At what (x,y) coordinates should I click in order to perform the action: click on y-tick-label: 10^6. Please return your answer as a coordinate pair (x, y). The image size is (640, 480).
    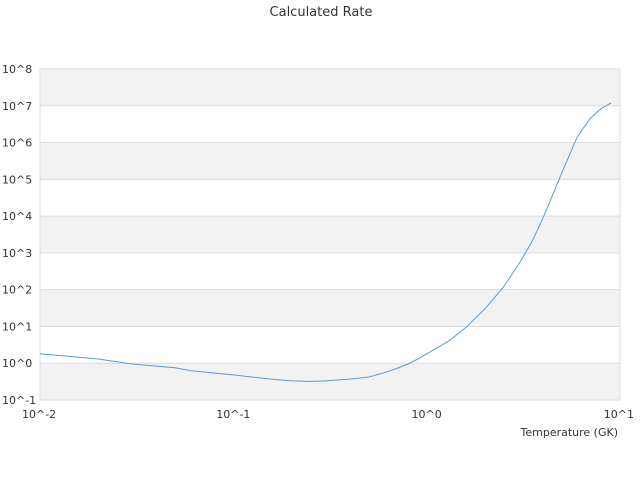
    Looking at the image, I should click on (17, 143).